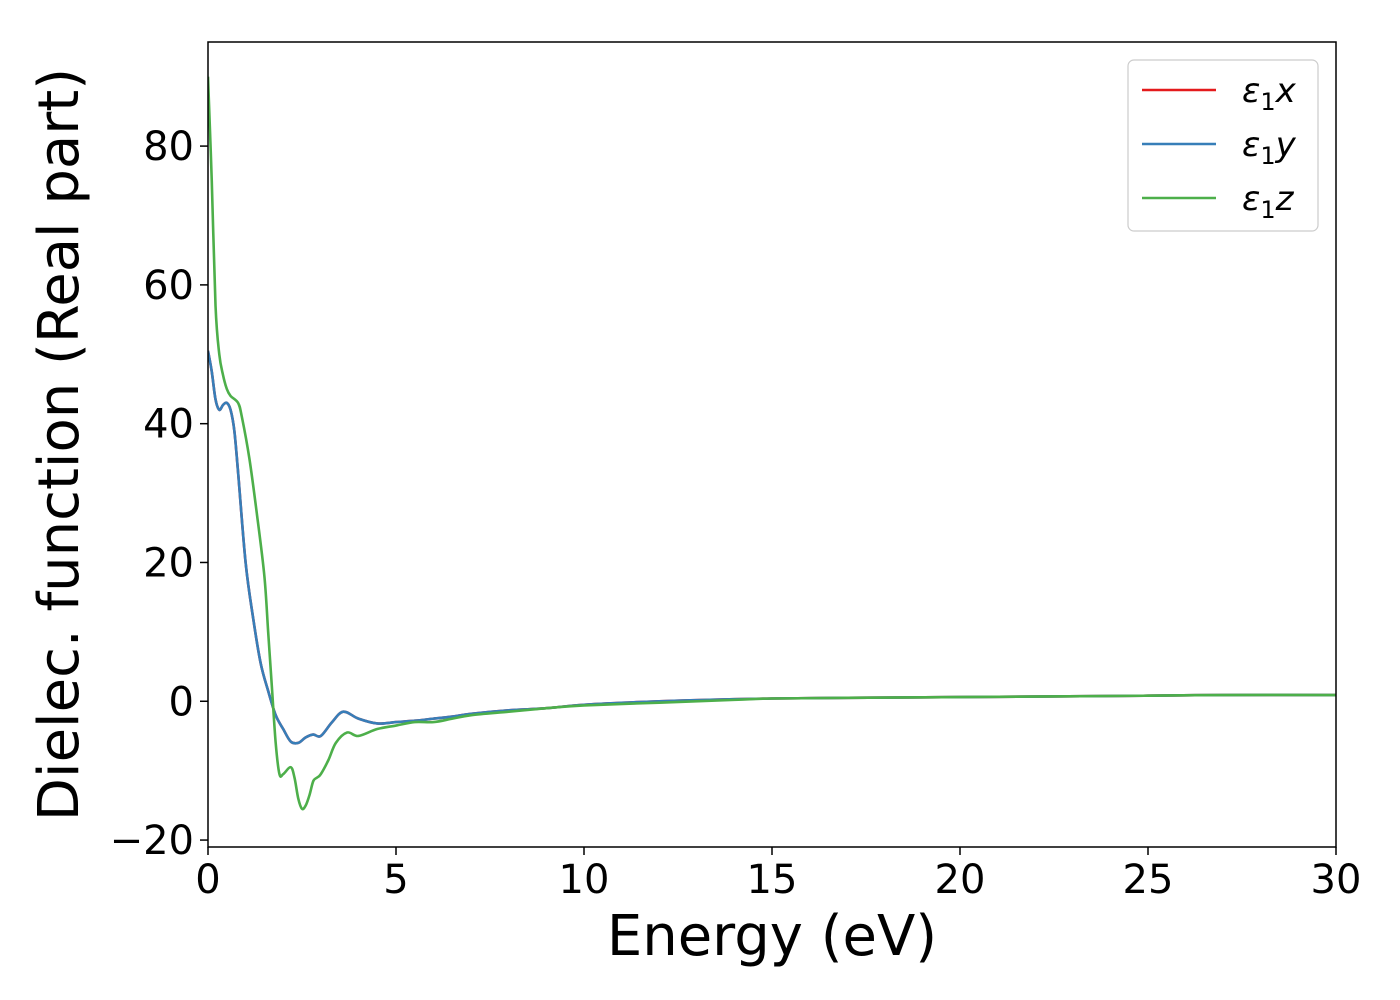 The height and width of the screenshot is (1000, 1400). I want to click on x-tick-label: 5, so click(395, 880).